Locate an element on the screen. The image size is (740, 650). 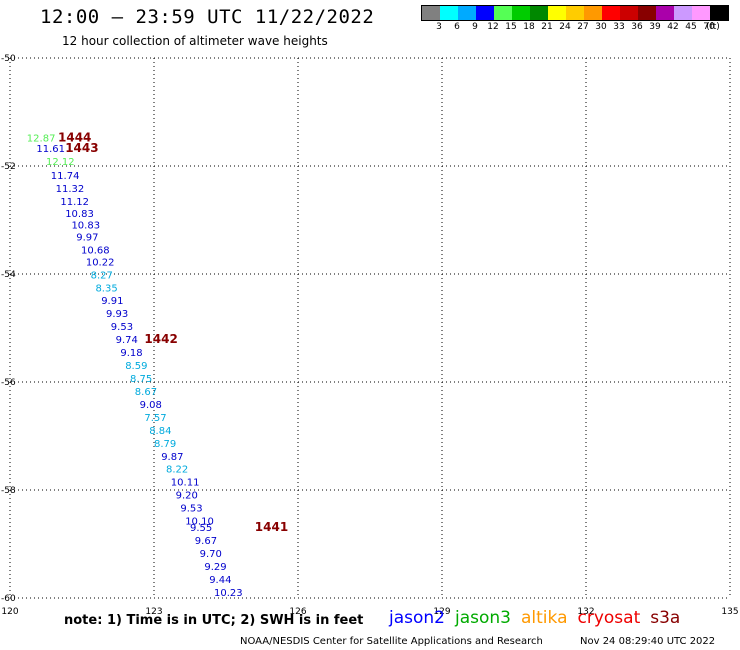
wave-height-value: 9.91 is located at coordinates (112, 301).